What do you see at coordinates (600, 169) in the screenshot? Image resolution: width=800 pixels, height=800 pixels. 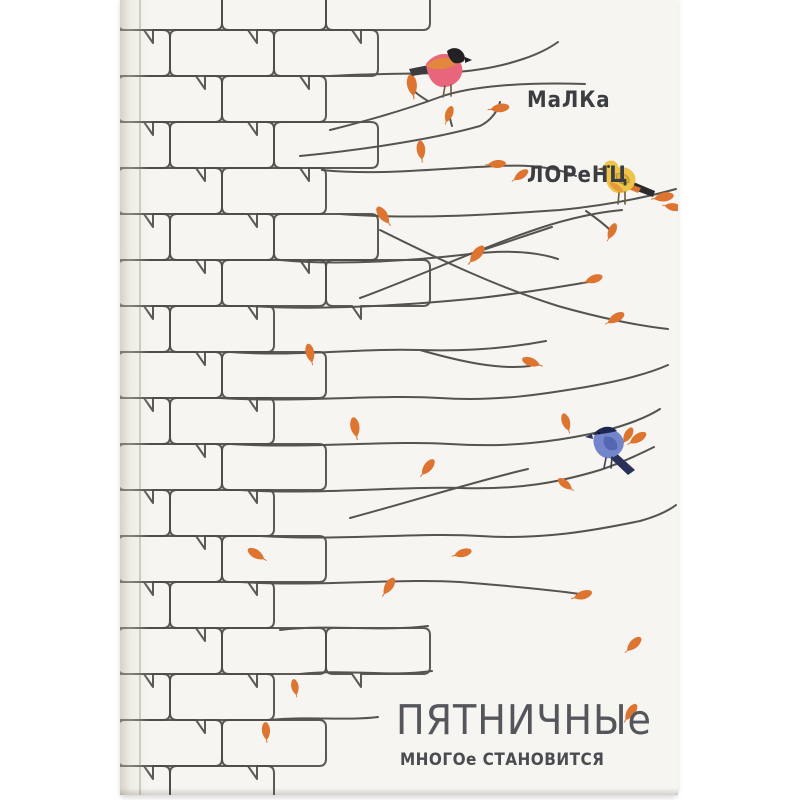 I see `yellow-bird-beak-icon` at bounding box center [600, 169].